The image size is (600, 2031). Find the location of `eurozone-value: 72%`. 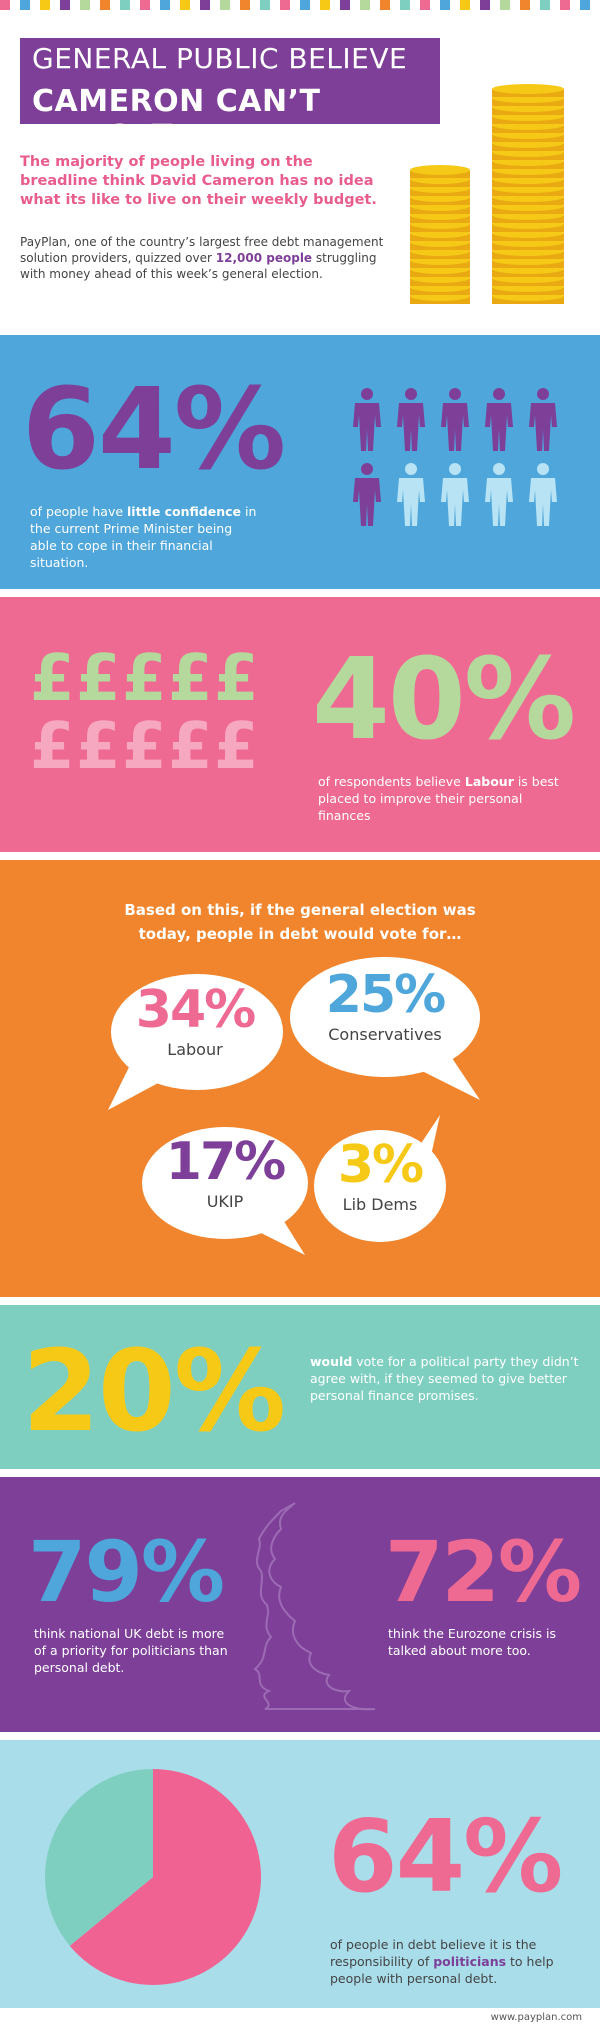

eurozone-value: 72% is located at coordinates (483, 1572).